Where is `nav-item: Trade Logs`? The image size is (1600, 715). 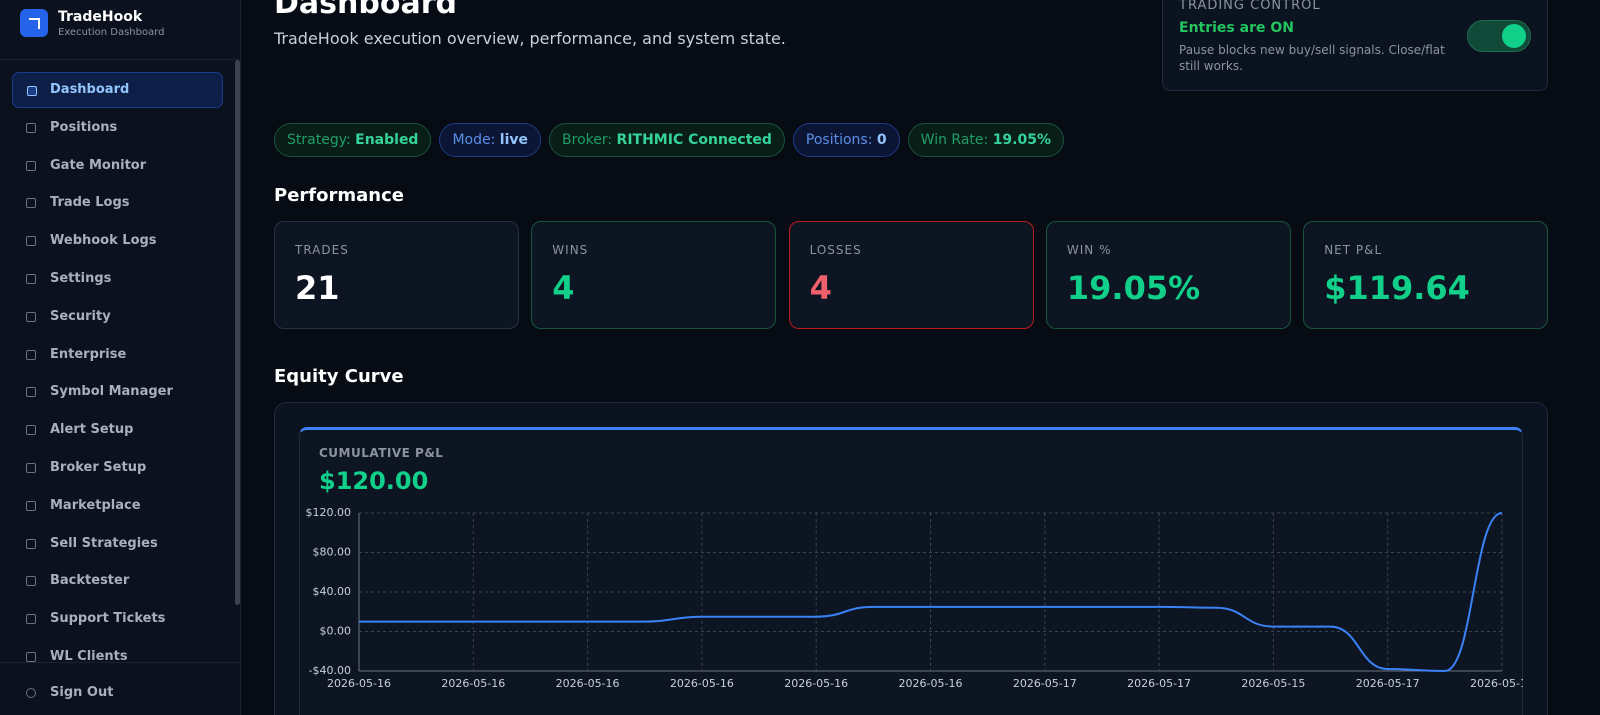
nav-item: Trade Logs is located at coordinates (117, 203).